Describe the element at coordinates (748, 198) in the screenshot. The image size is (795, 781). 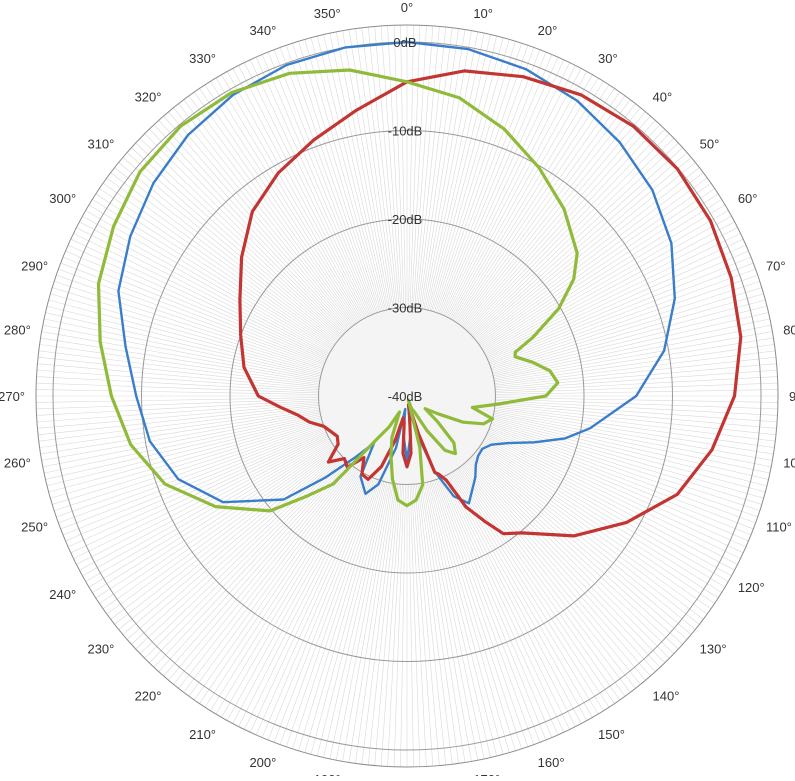
I see `angle-tick-label: 60°` at that location.